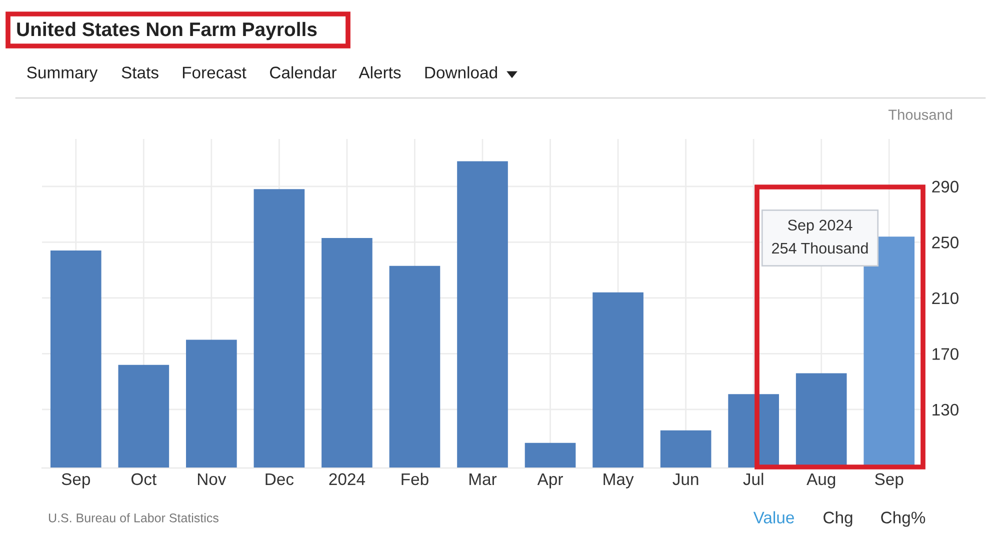  Describe the element at coordinates (133, 517) in the screenshot. I see `text: U.S. Bureau of Labor Statistics` at that location.